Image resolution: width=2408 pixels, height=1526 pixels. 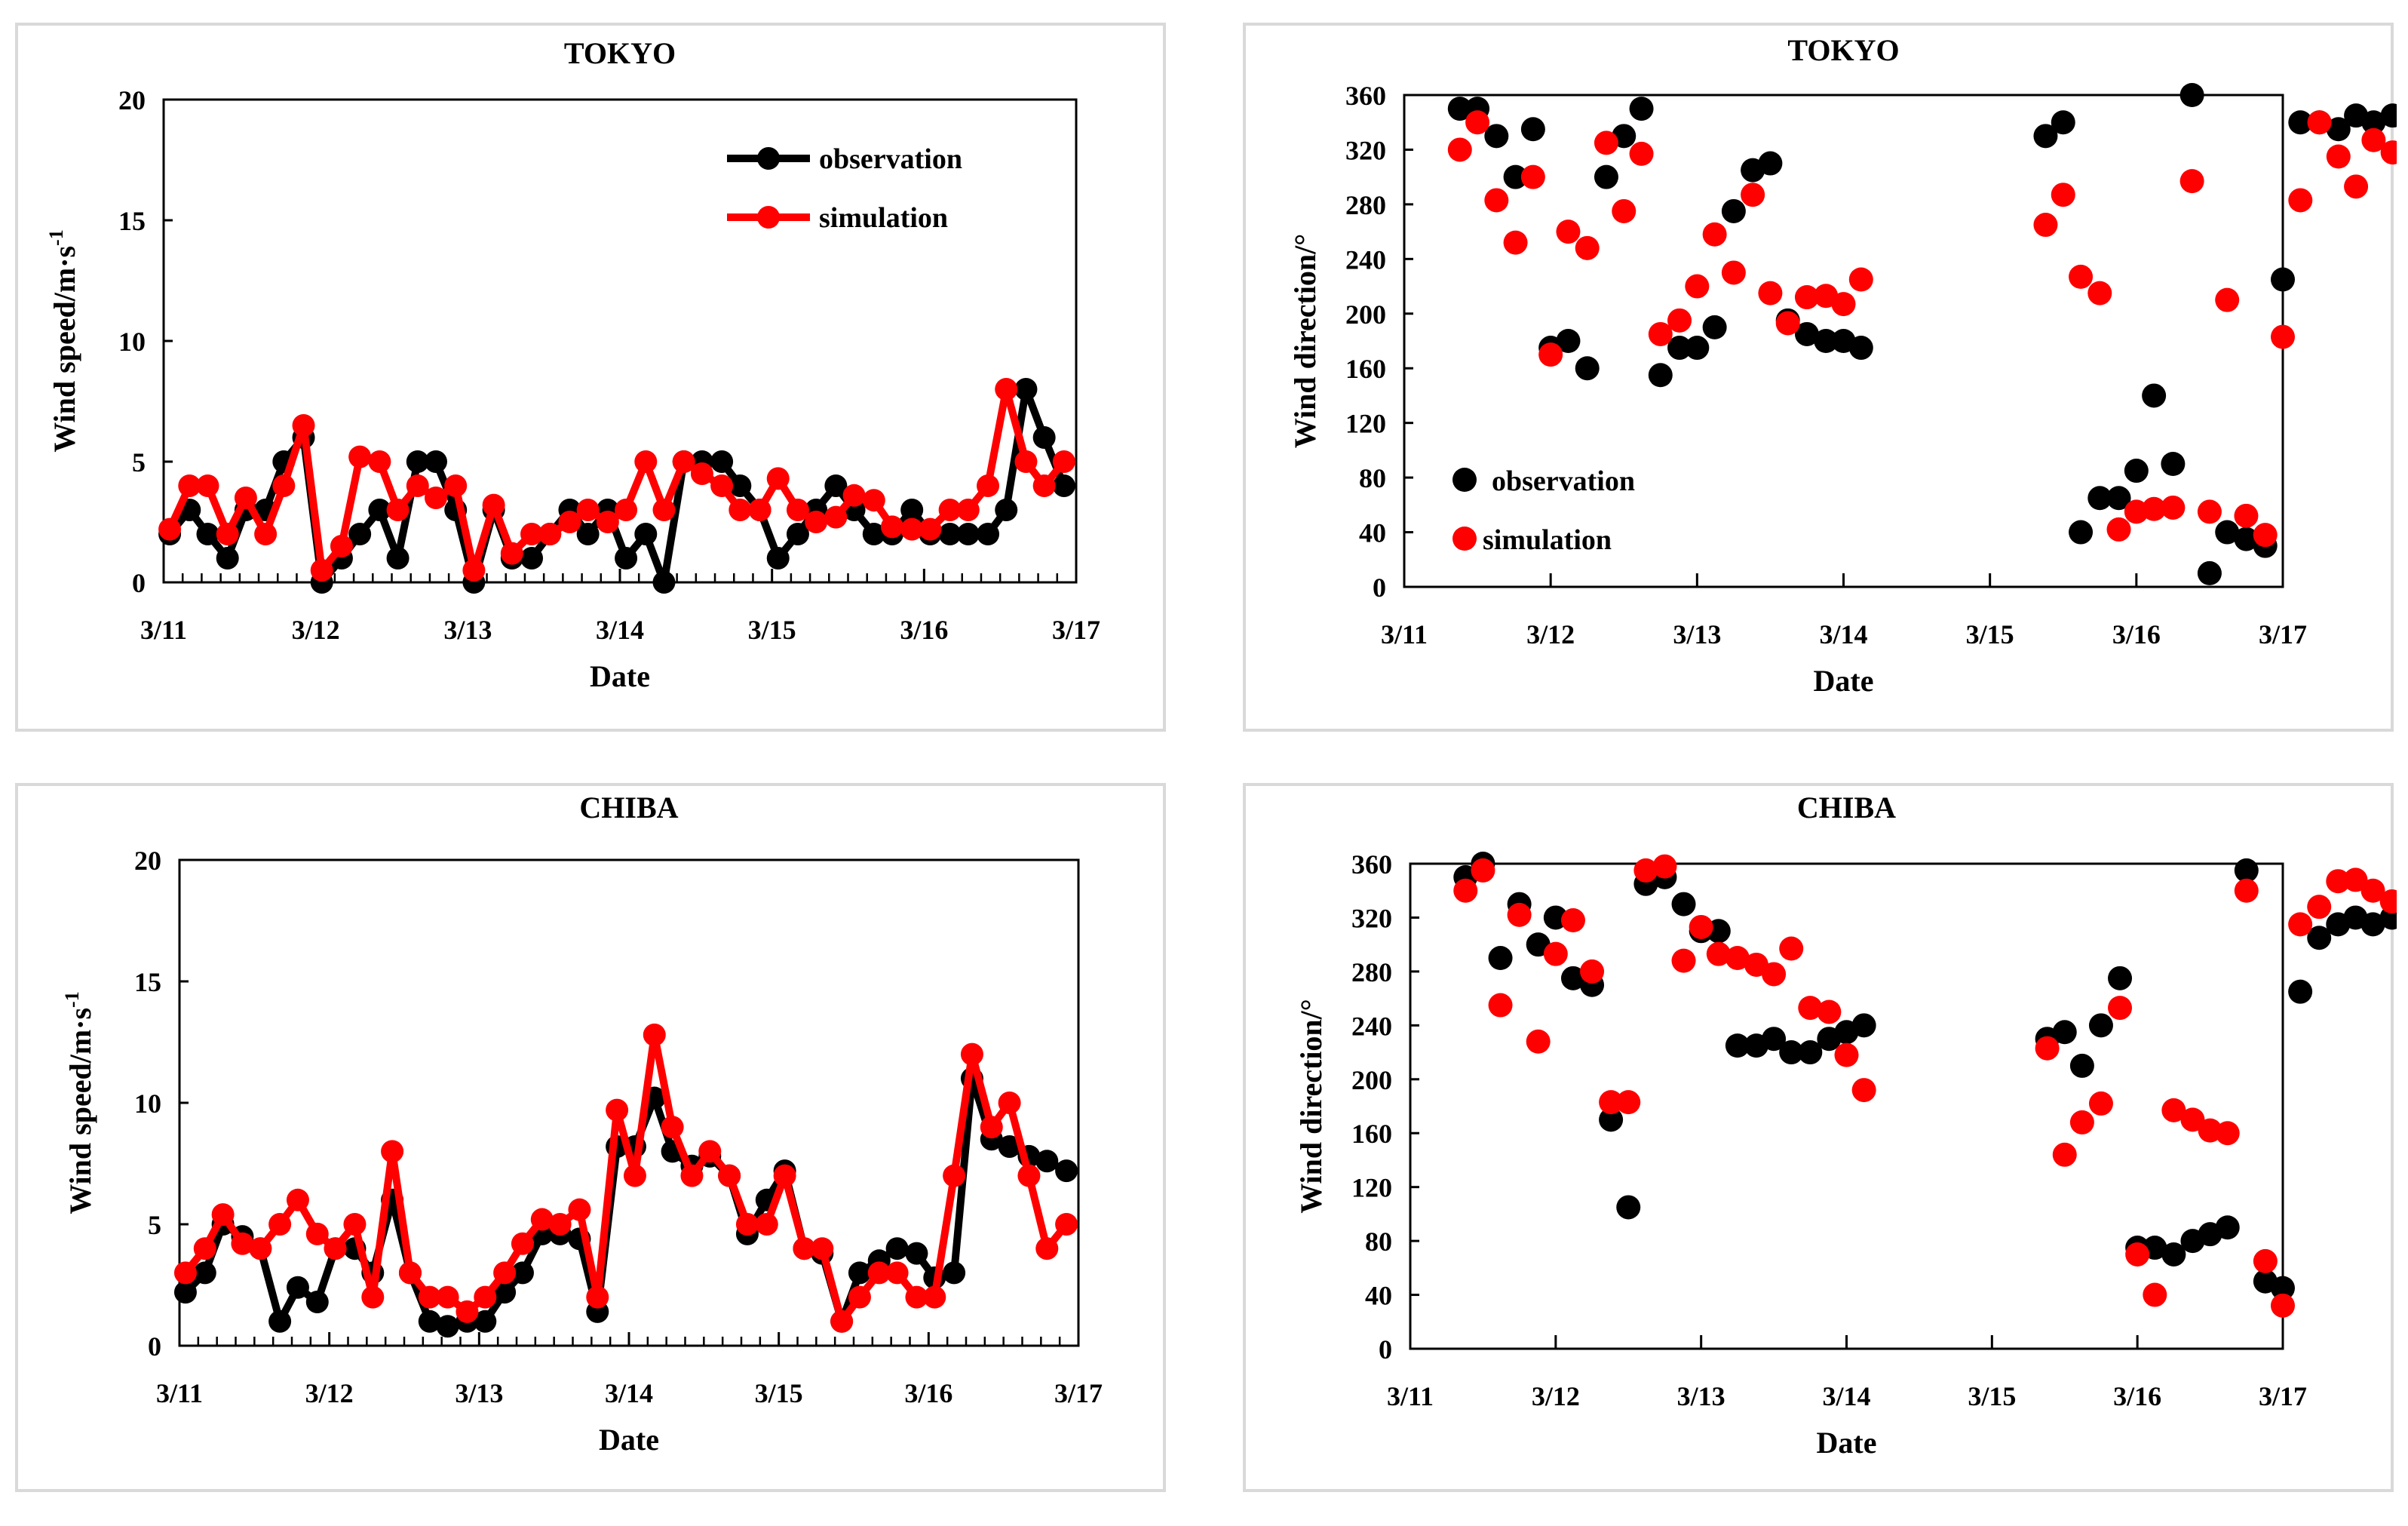 What do you see at coordinates (1843, 50) in the screenshot?
I see `chart-title: TOKYO` at bounding box center [1843, 50].